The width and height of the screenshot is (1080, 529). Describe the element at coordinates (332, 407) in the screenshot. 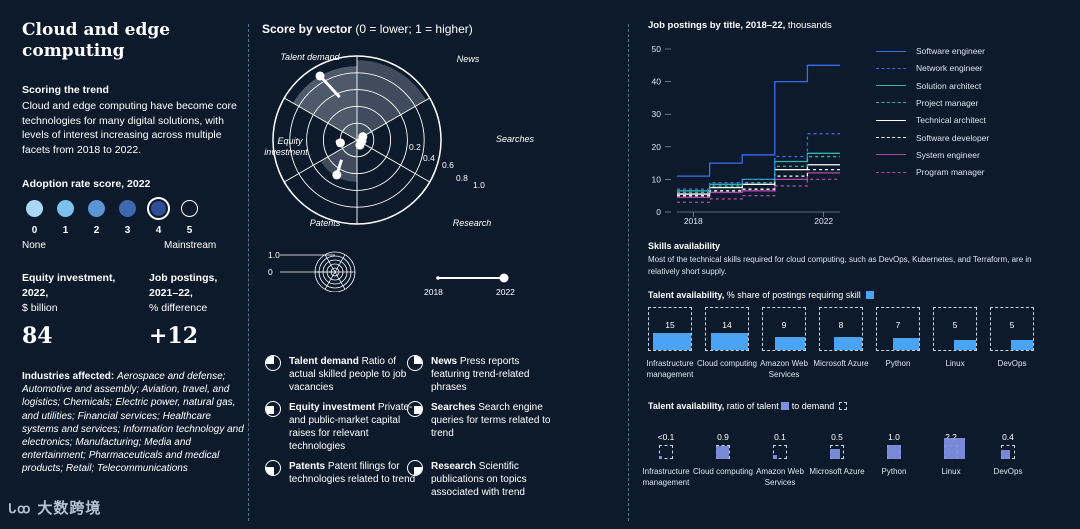

I see `vector-item-name: Equity investment` at that location.